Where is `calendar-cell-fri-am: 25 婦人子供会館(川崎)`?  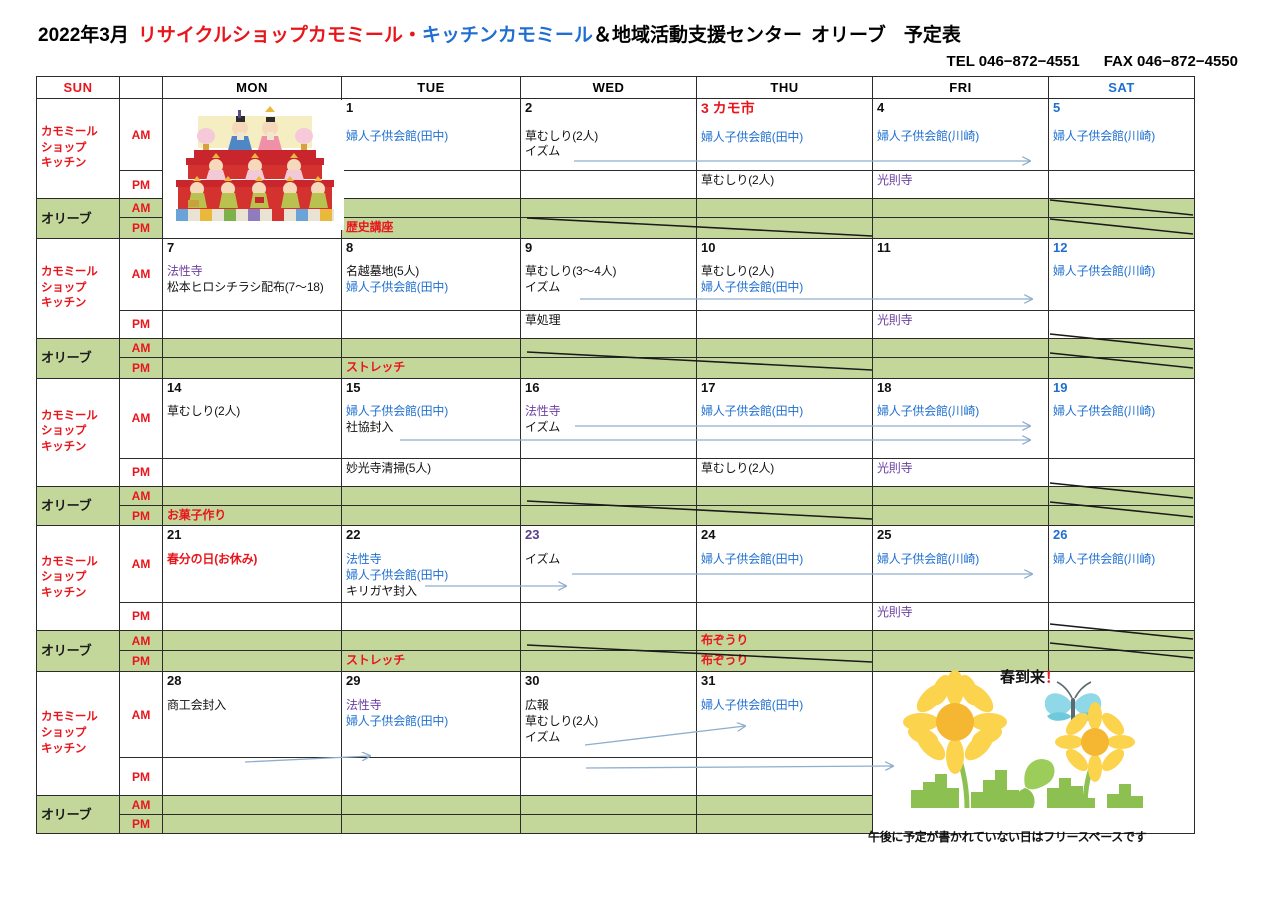 calendar-cell-fri-am: 25 婦人子供会館(川崎) is located at coordinates (960, 564).